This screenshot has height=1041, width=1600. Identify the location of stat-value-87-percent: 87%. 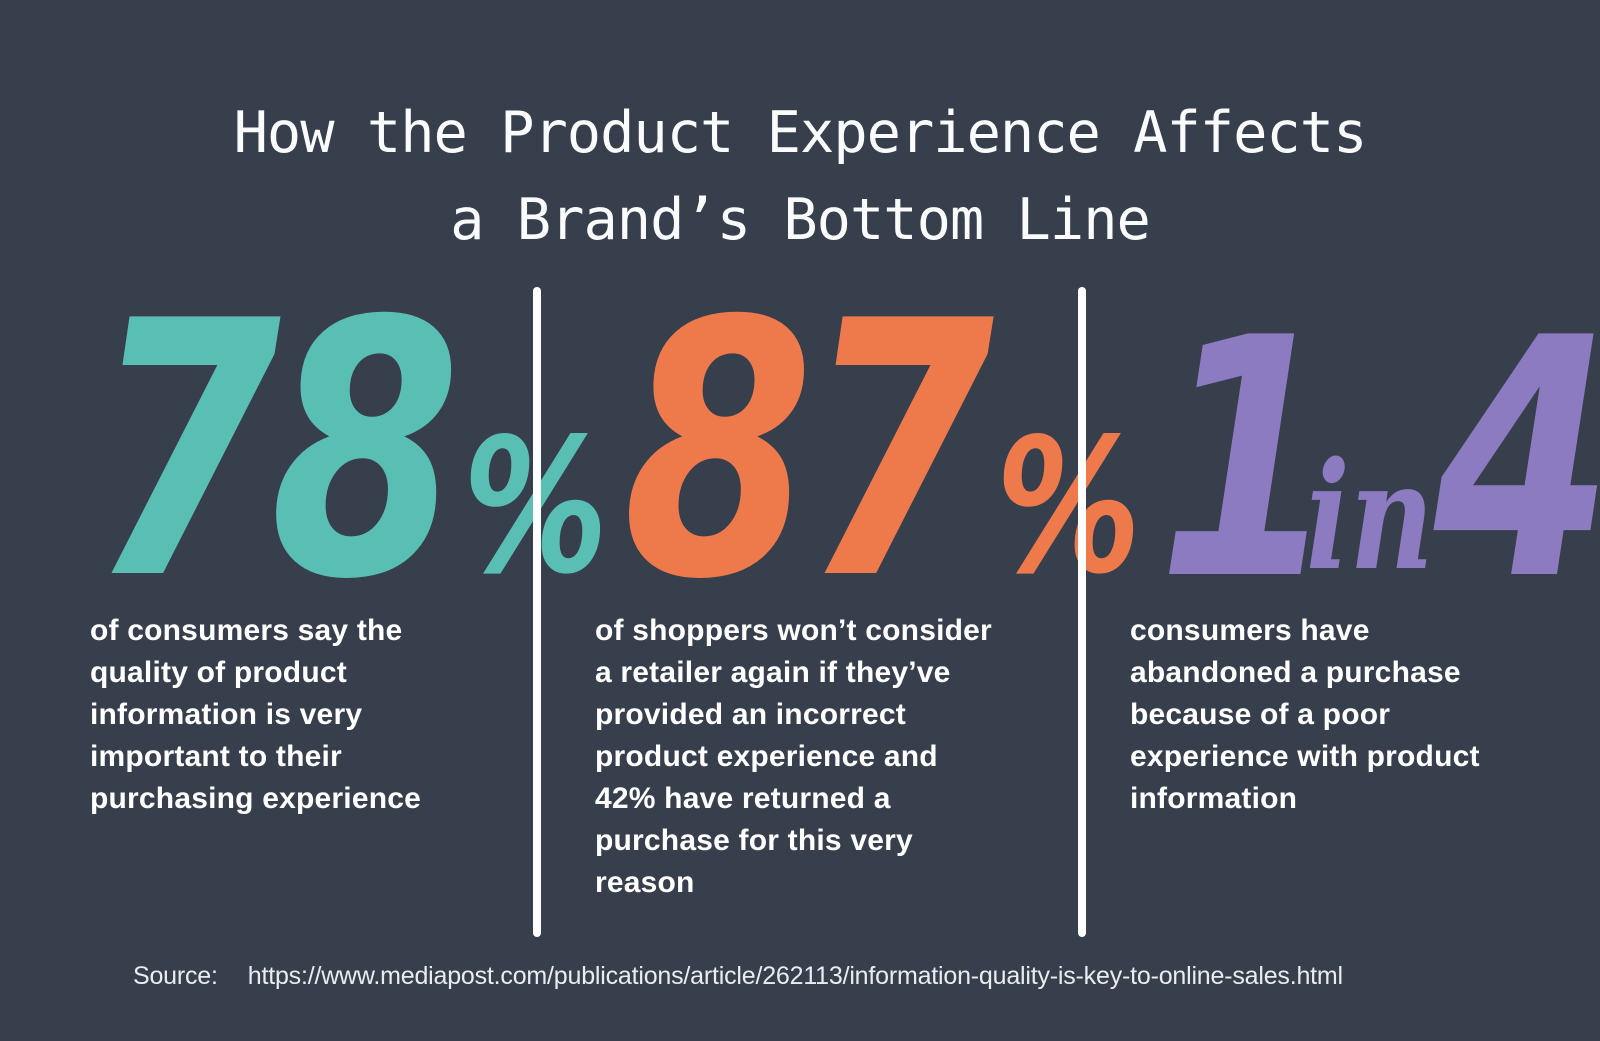
(882, 451).